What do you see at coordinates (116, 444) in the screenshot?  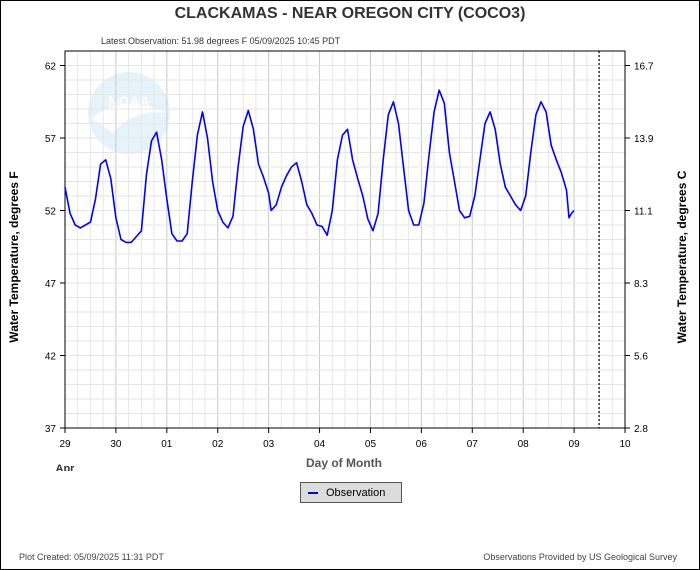 I see `x-tick-label: 30` at bounding box center [116, 444].